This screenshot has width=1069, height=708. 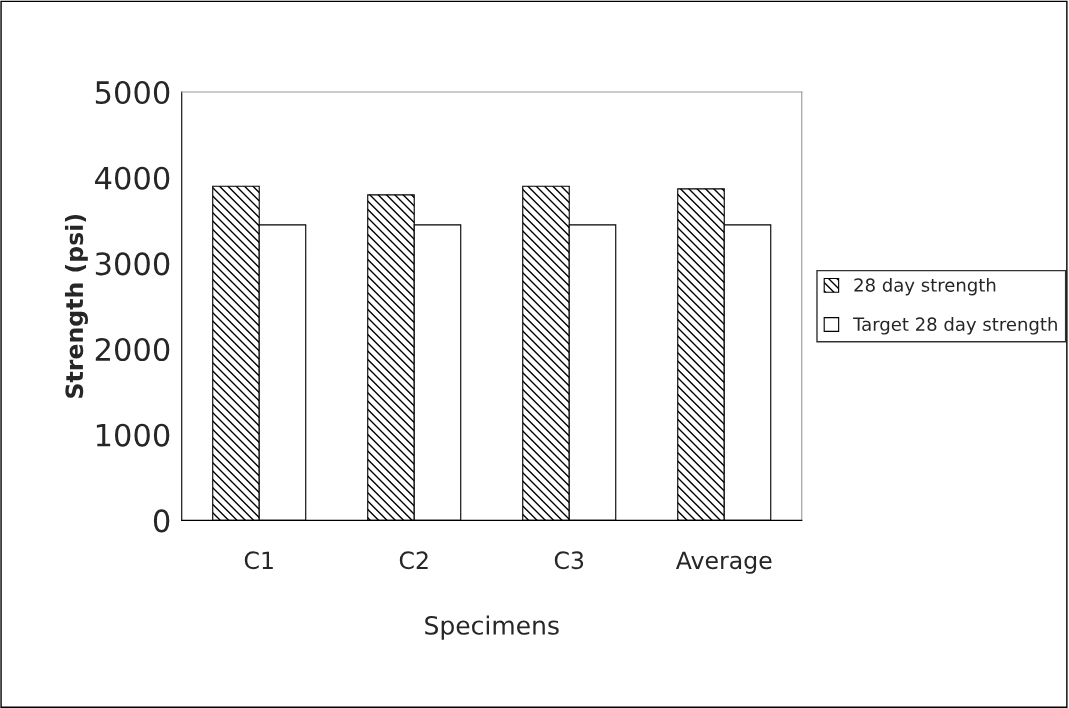 What do you see at coordinates (569, 560) in the screenshot?
I see `x-tick-label: C3` at bounding box center [569, 560].